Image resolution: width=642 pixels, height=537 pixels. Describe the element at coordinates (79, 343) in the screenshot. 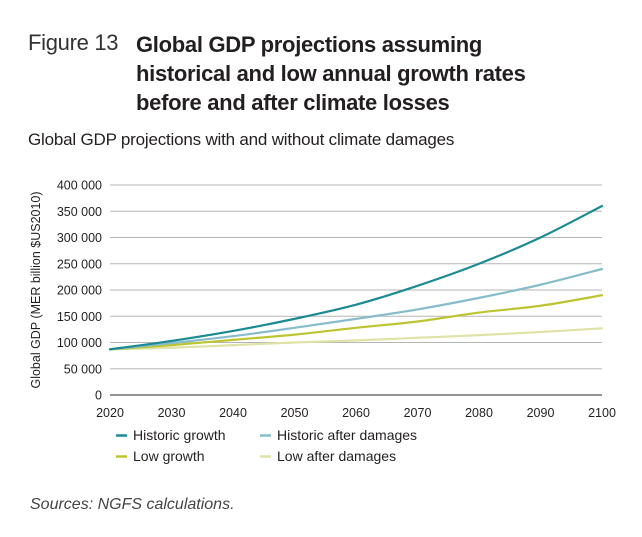

I see `y-tick-label: 100 000` at that location.